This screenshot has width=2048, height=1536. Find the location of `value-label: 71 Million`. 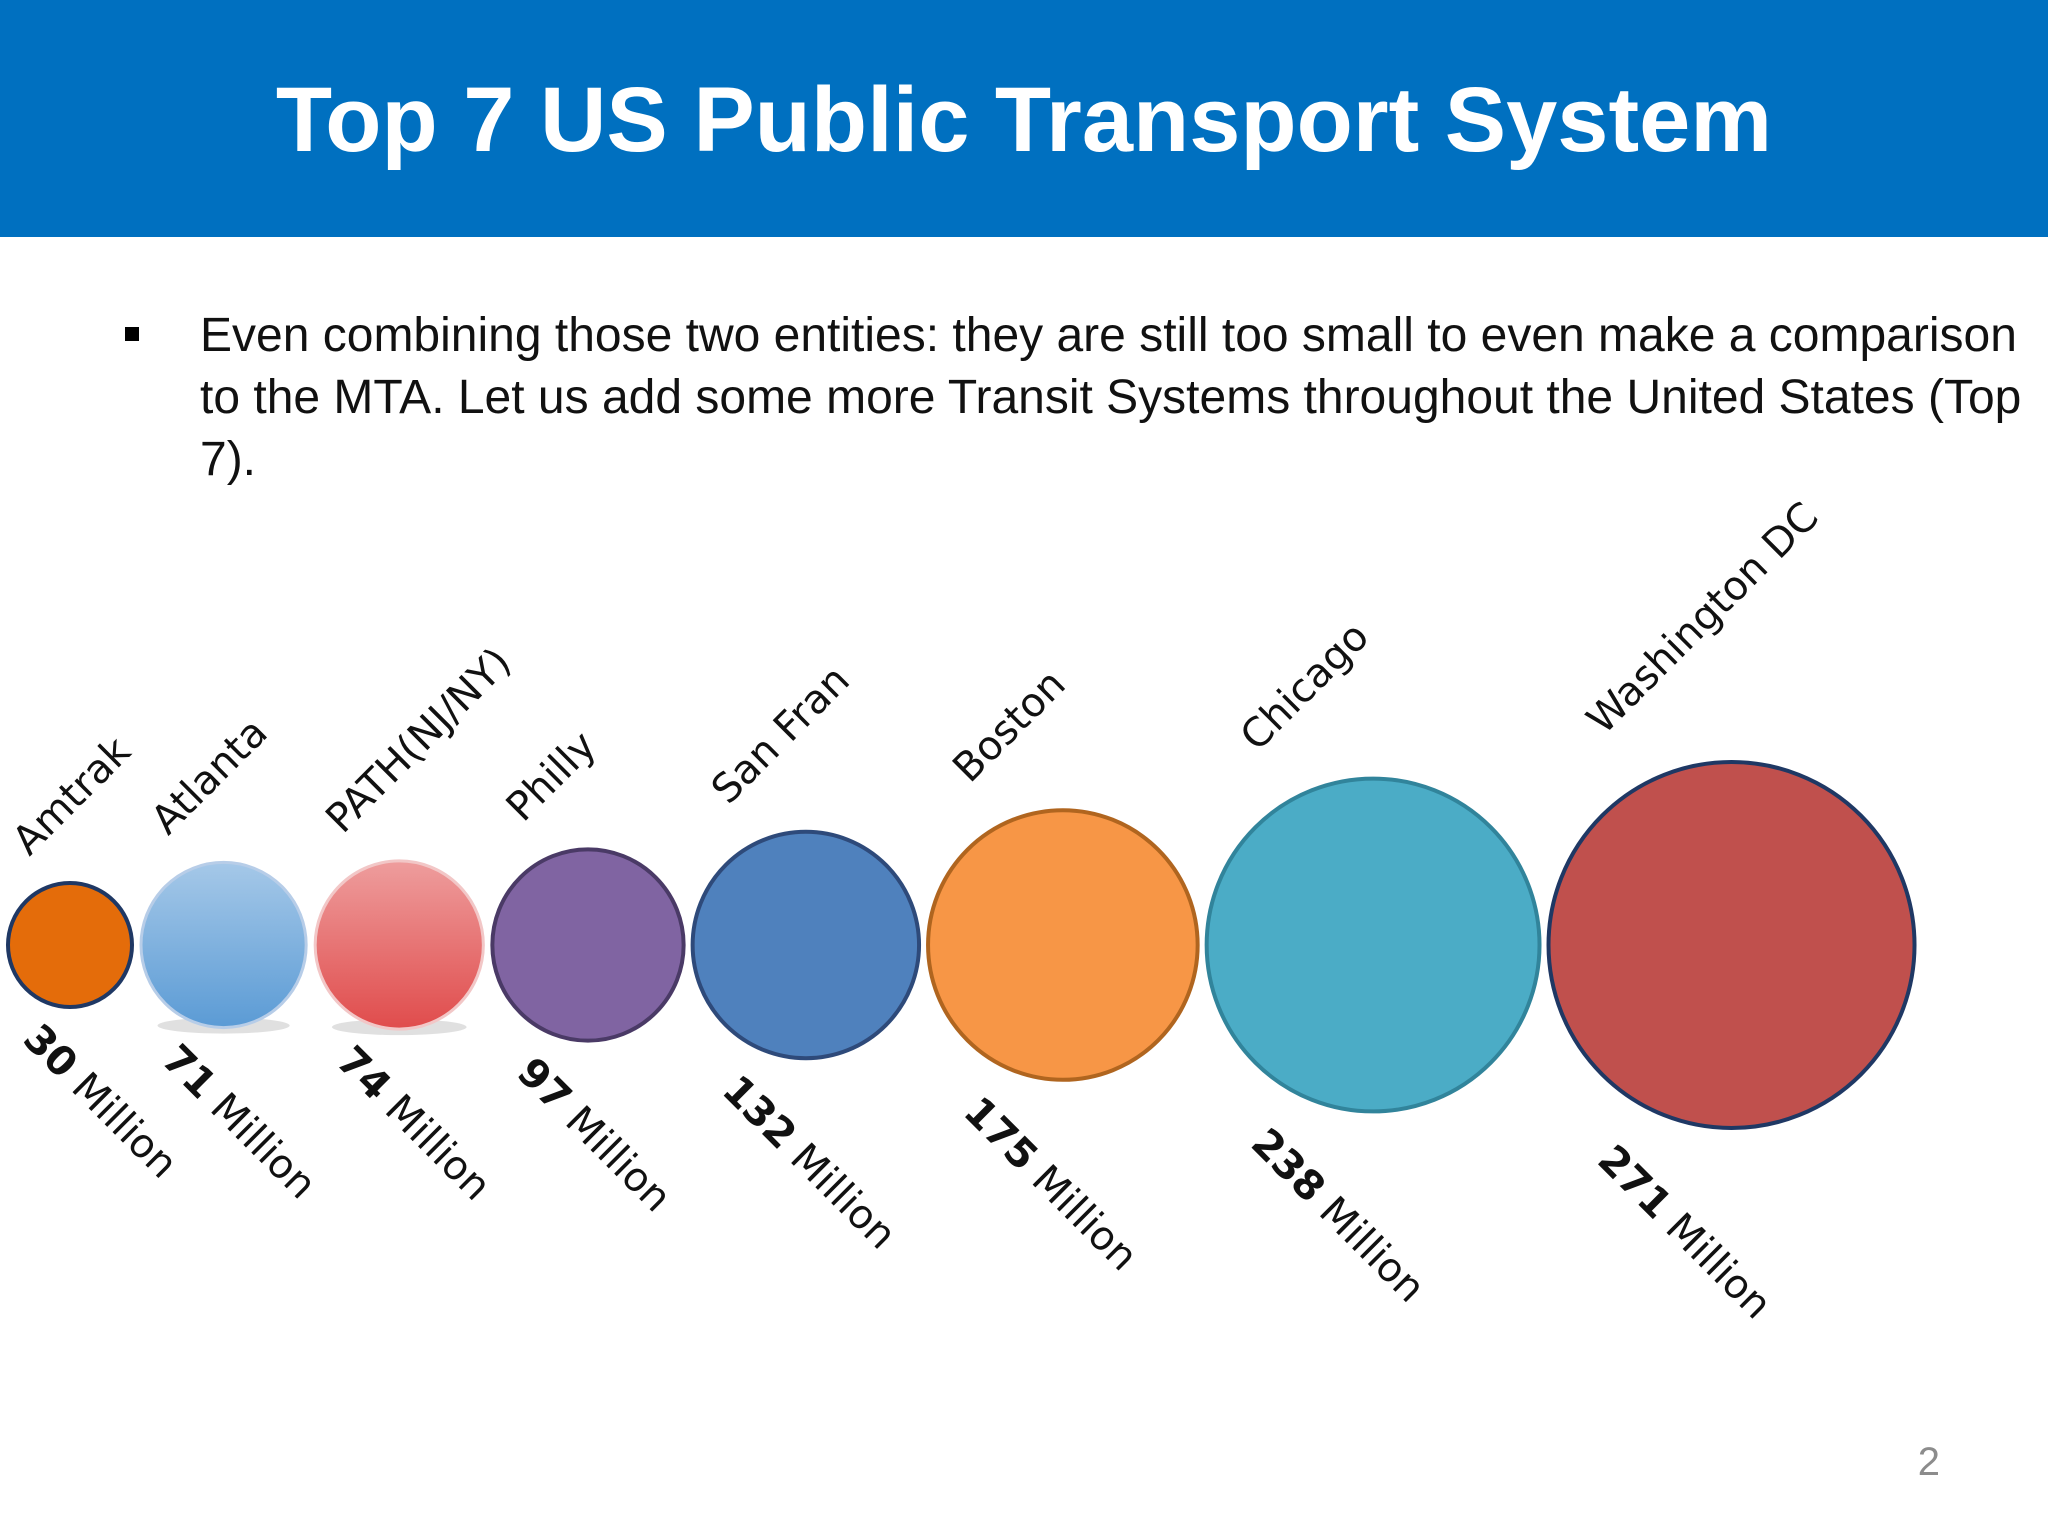

value-label: 71 Million is located at coordinates (239, 1122).